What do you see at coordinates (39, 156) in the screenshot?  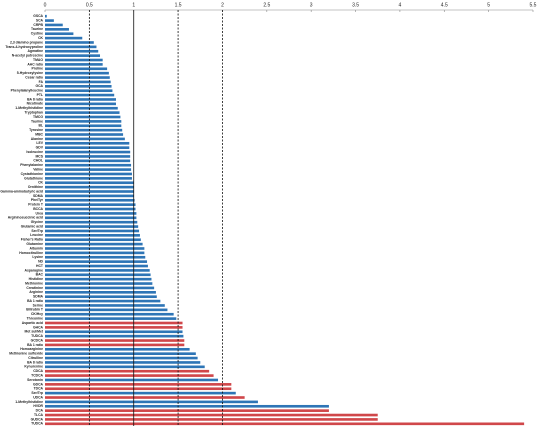 I see `y-tick-label: MCS` at bounding box center [39, 156].